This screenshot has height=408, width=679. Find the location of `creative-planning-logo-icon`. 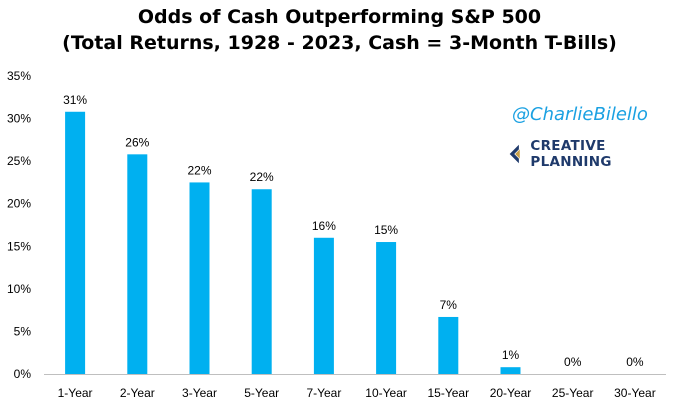

creative-planning-logo-icon is located at coordinates (514, 154).